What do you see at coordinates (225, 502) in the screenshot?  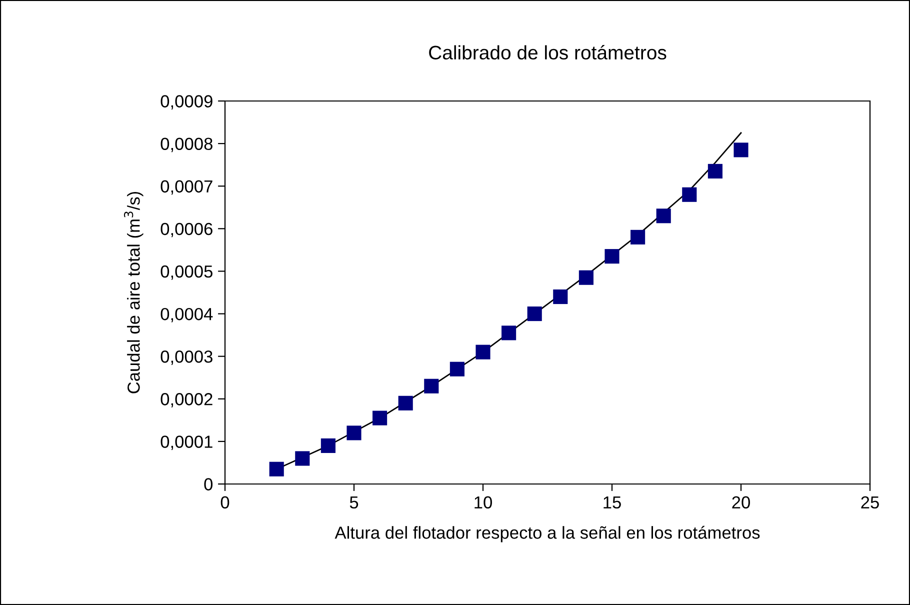 I see `x-tick-label: 0` at bounding box center [225, 502].